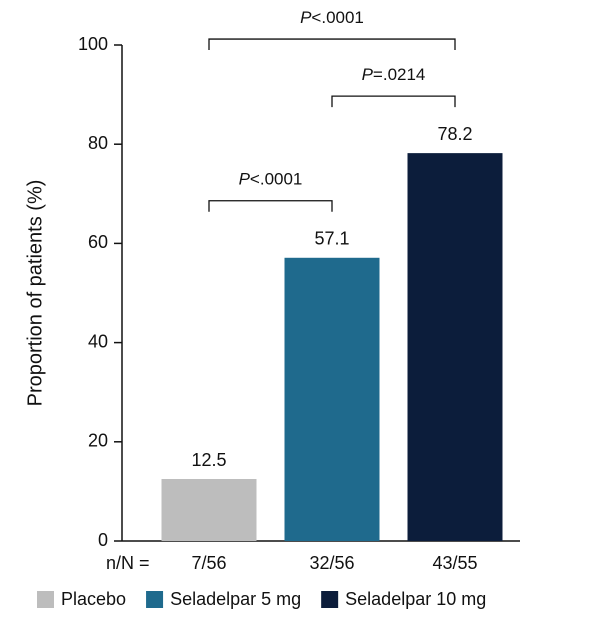 Image resolution: width=590 pixels, height=626 pixels. I want to click on n-label: 43/55, so click(454, 563).